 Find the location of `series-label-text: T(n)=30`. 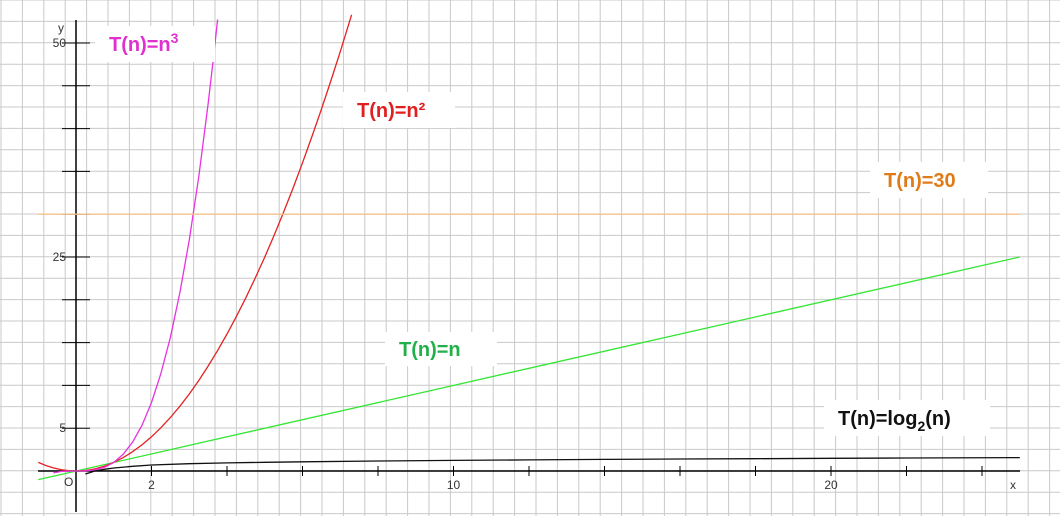

series-label-text: T(n)=30 is located at coordinates (920, 181).